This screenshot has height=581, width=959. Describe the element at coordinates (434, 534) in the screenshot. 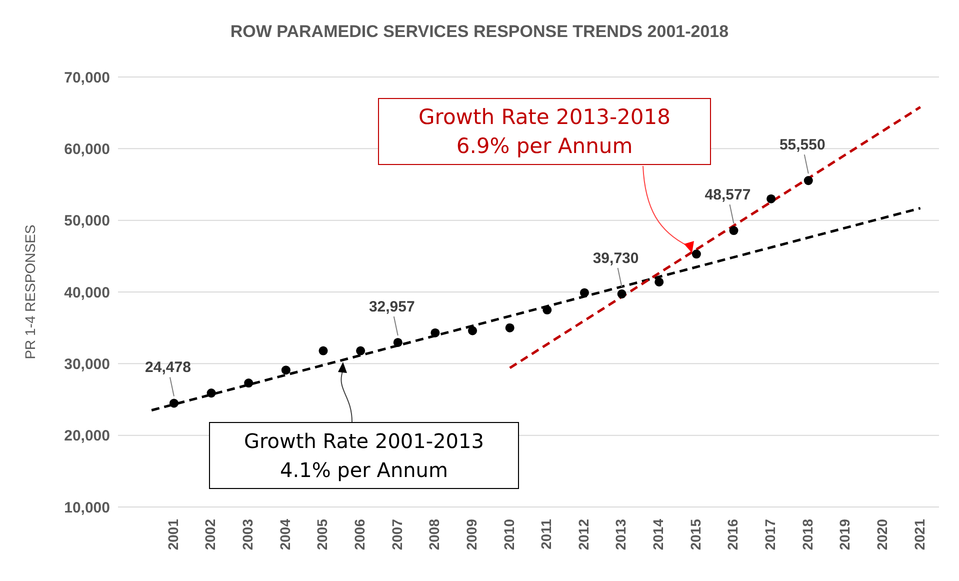

I see `x-tick-label: 2008` at that location.